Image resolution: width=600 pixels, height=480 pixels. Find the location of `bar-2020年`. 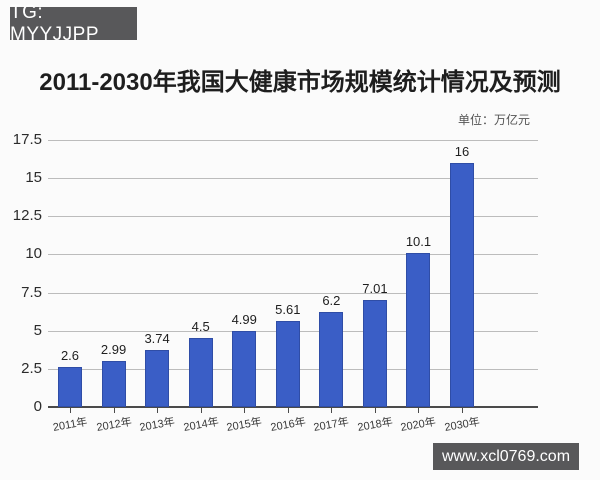

bar-2020年 is located at coordinates (418, 329).